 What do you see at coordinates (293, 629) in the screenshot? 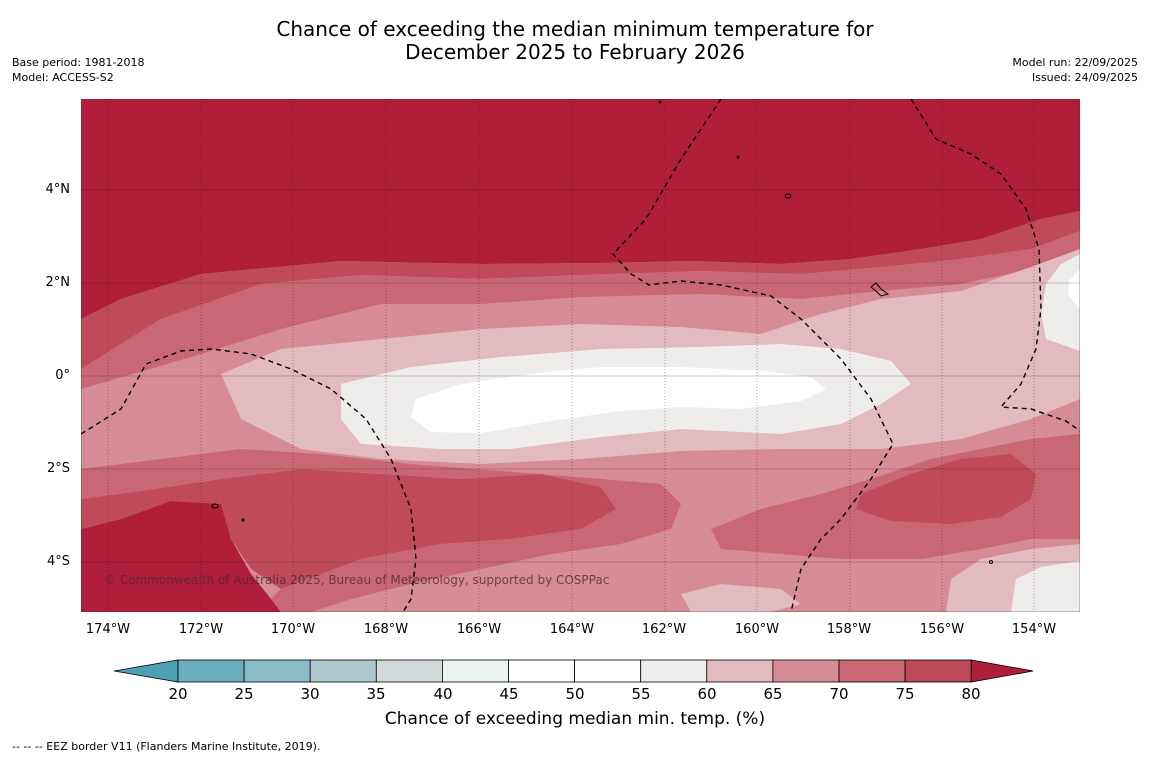
I see `lon-label: 170°W` at bounding box center [293, 629].